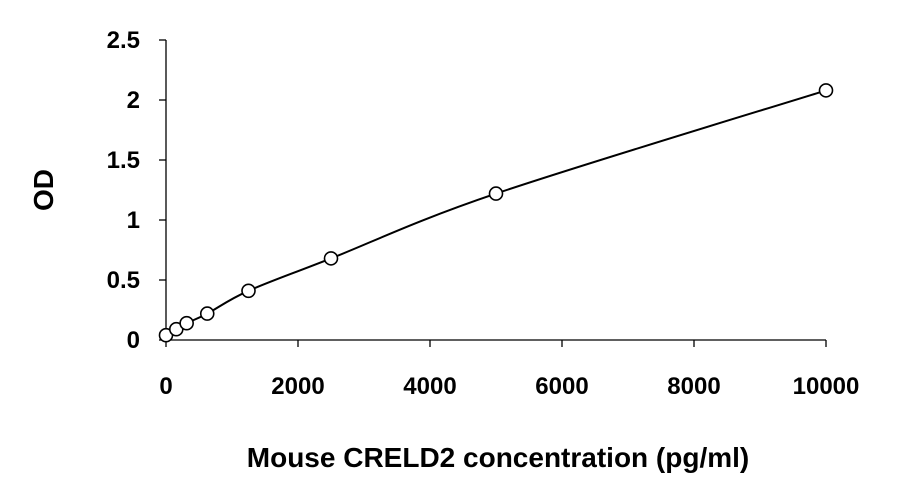 The width and height of the screenshot is (910, 504). Describe the element at coordinates (43, 190) in the screenshot. I see `y-axis-title: OD` at that location.